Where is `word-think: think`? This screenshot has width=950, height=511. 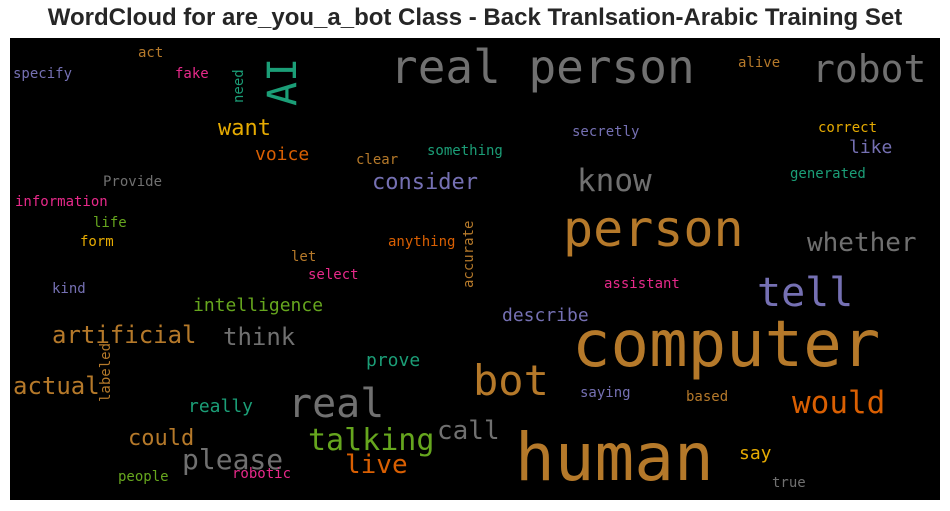
word-think: think is located at coordinates (259, 337).